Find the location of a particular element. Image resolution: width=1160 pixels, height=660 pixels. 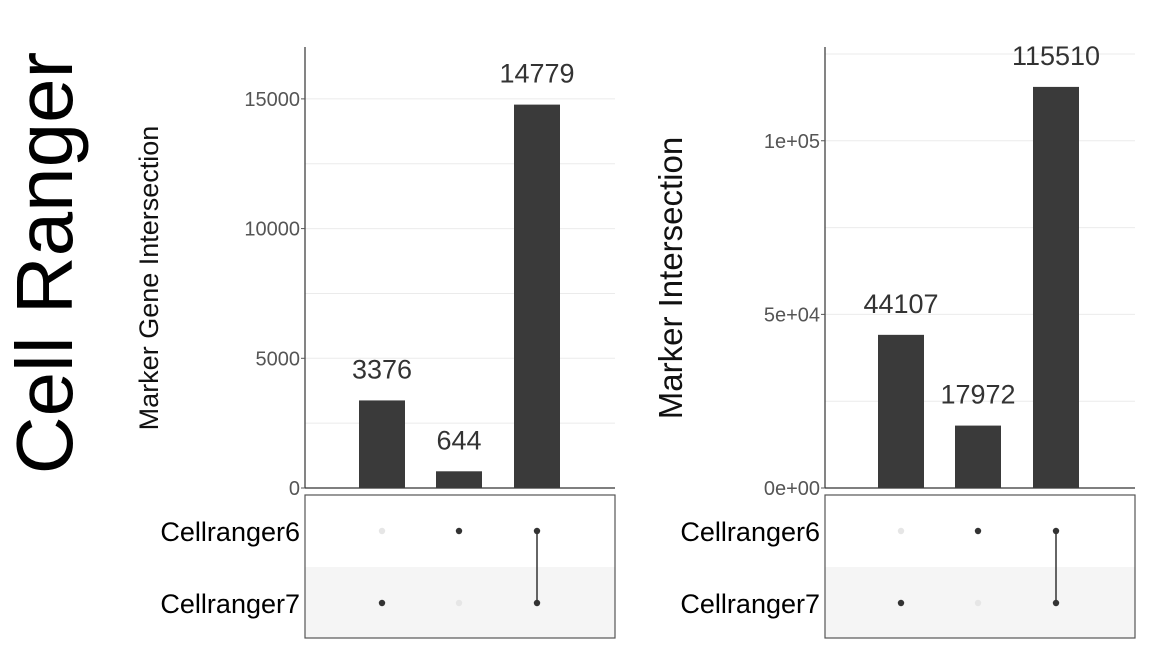

page-title: Cell Ranger is located at coordinates (44, 263).